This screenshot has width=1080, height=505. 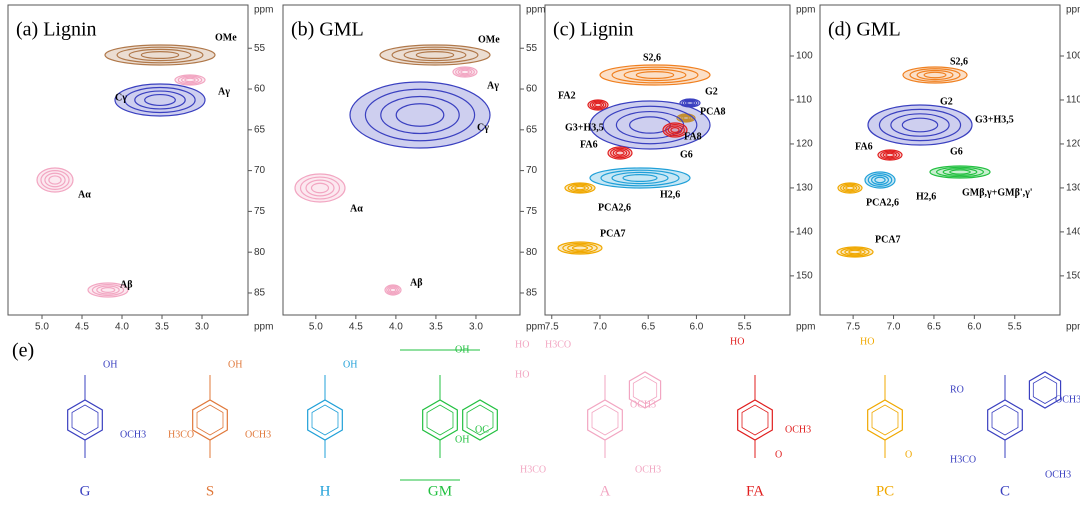 What do you see at coordinates (260, 170) in the screenshot?
I see `y-tick-label: 70` at bounding box center [260, 170].